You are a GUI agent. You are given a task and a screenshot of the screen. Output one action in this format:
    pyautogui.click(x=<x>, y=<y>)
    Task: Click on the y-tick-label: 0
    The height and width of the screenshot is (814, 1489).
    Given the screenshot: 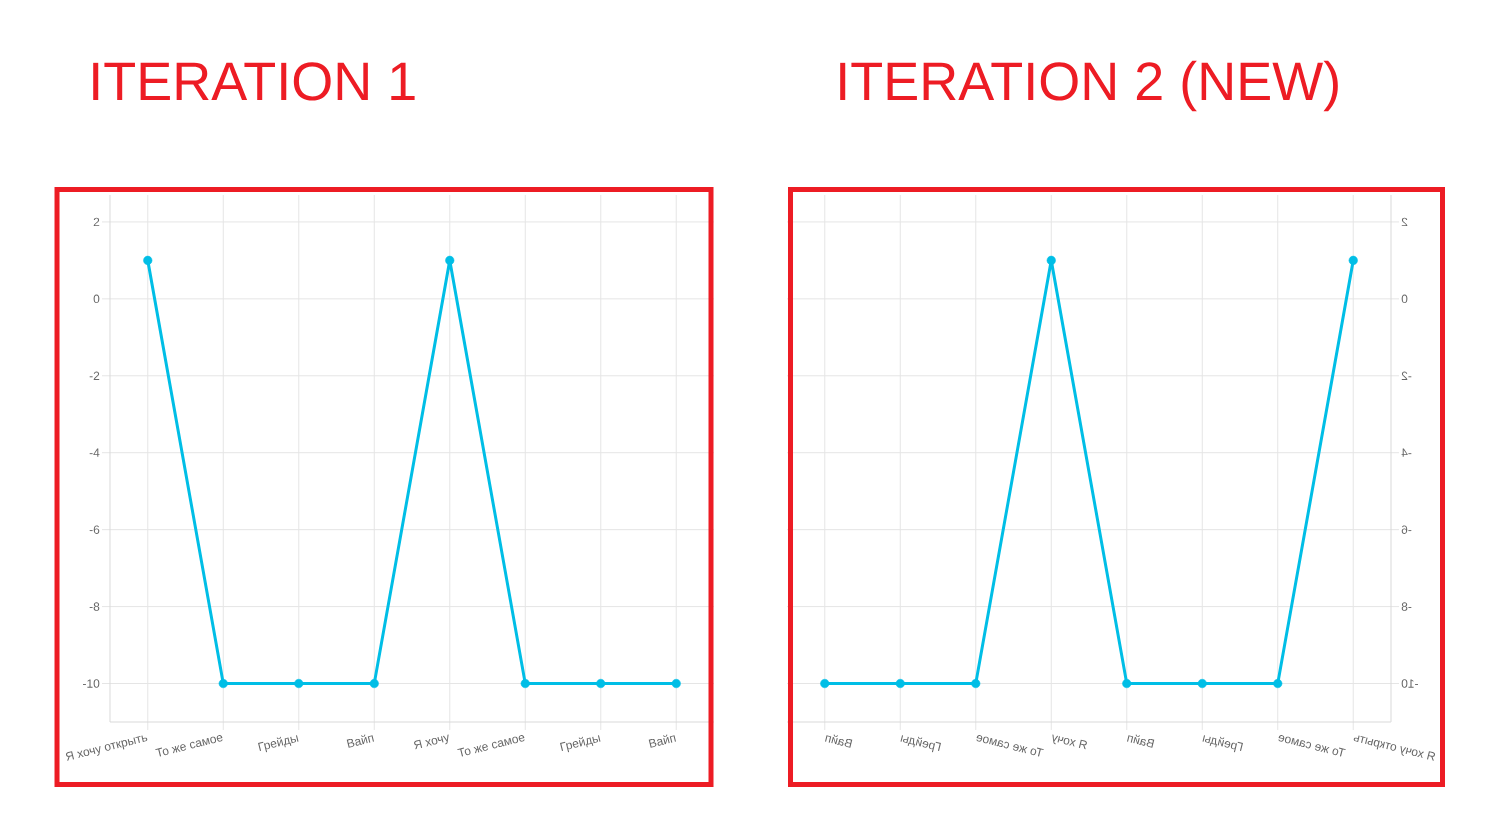 What is the action you would take?
    pyautogui.click(x=96, y=299)
    